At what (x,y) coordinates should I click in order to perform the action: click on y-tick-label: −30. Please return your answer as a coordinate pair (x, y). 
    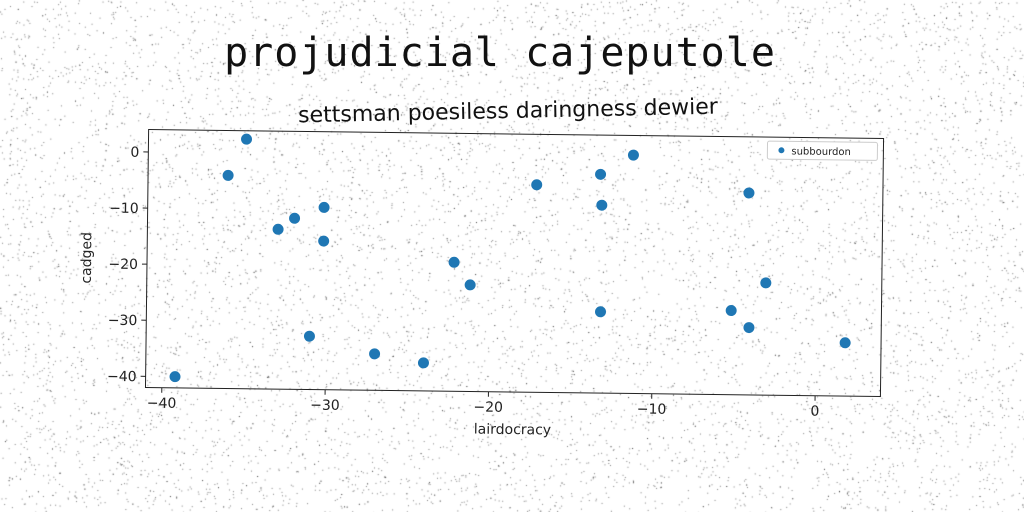
    Looking at the image, I should click on (123, 321).